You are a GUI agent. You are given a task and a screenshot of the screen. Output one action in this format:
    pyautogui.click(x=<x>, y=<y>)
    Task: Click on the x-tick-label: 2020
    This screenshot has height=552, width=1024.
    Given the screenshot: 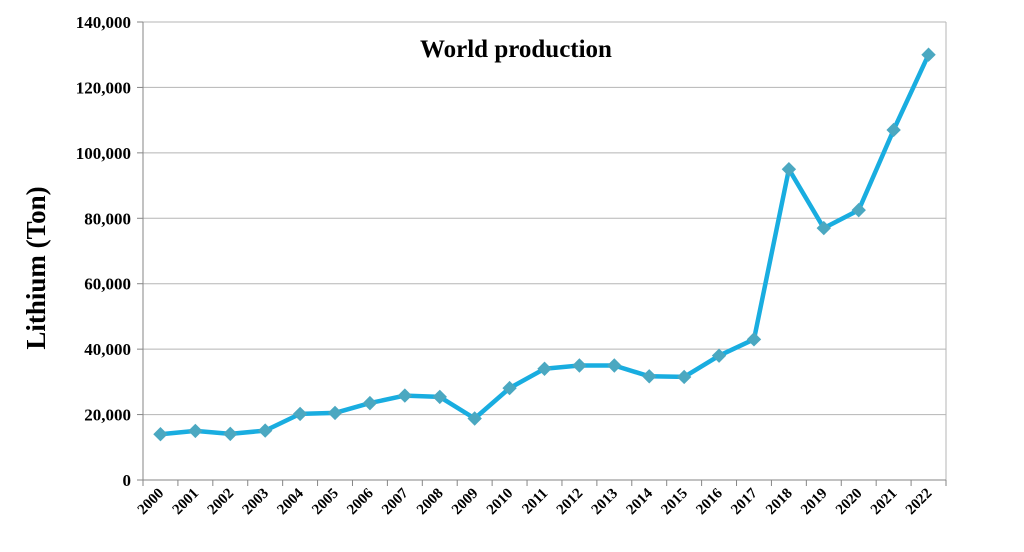 What is the action you would take?
    pyautogui.click(x=849, y=502)
    